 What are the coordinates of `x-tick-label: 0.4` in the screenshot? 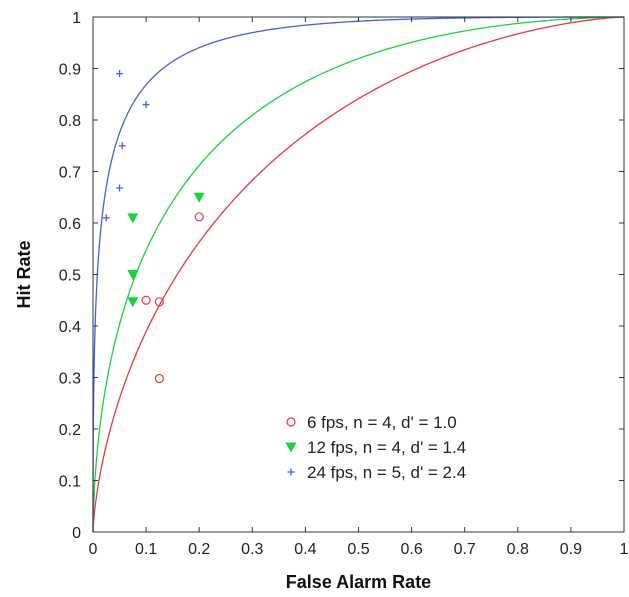 It's located at (305, 549).